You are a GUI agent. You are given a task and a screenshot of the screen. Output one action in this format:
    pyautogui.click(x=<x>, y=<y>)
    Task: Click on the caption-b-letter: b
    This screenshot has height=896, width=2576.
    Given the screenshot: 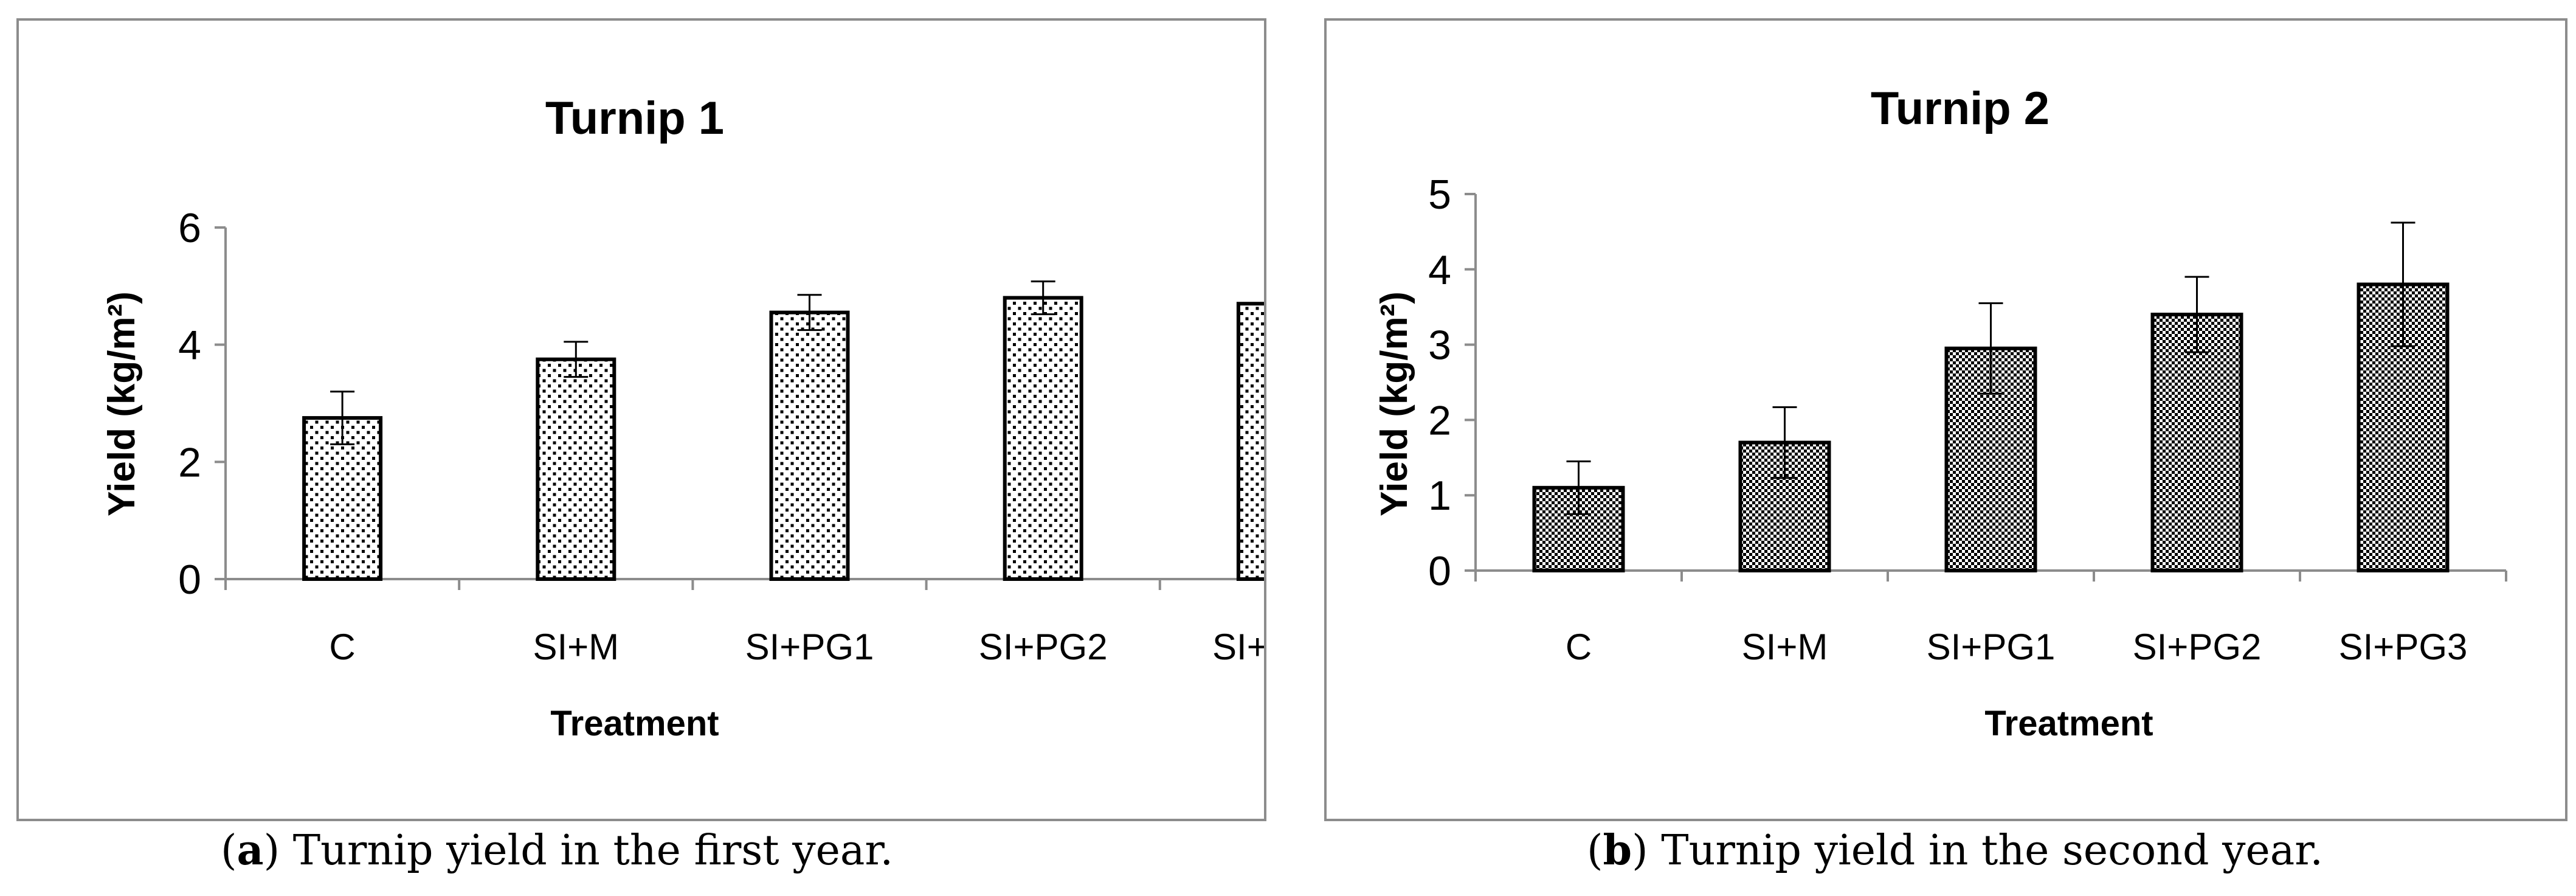 What is the action you would take?
    pyautogui.click(x=1617, y=850)
    